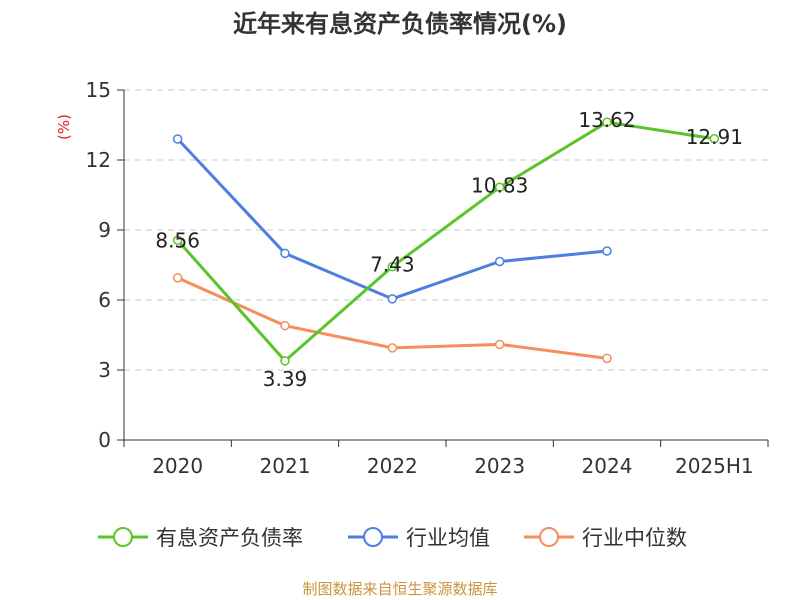  Describe the element at coordinates (104, 230) in the screenshot. I see `y-tick-label: 9` at that location.